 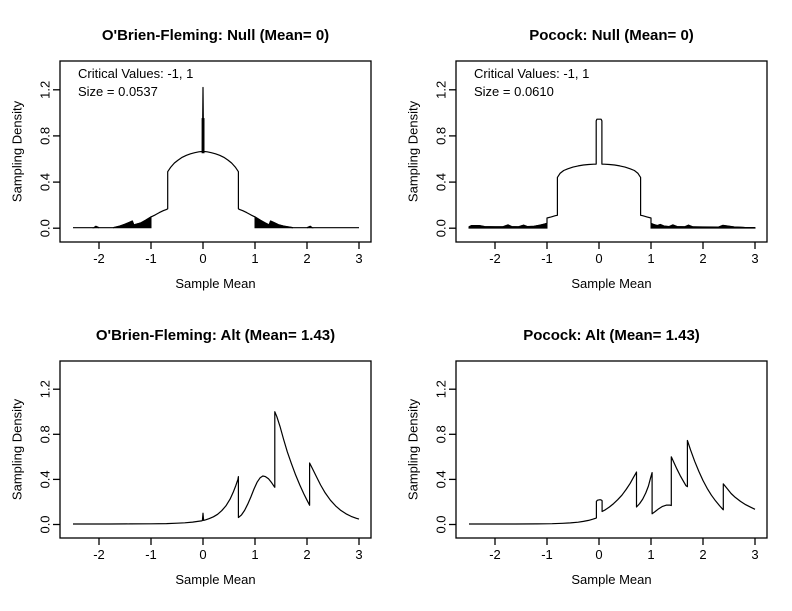 What do you see at coordinates (514, 91) in the screenshot?
I see `annotation-line: Size = 0.0610` at bounding box center [514, 91].